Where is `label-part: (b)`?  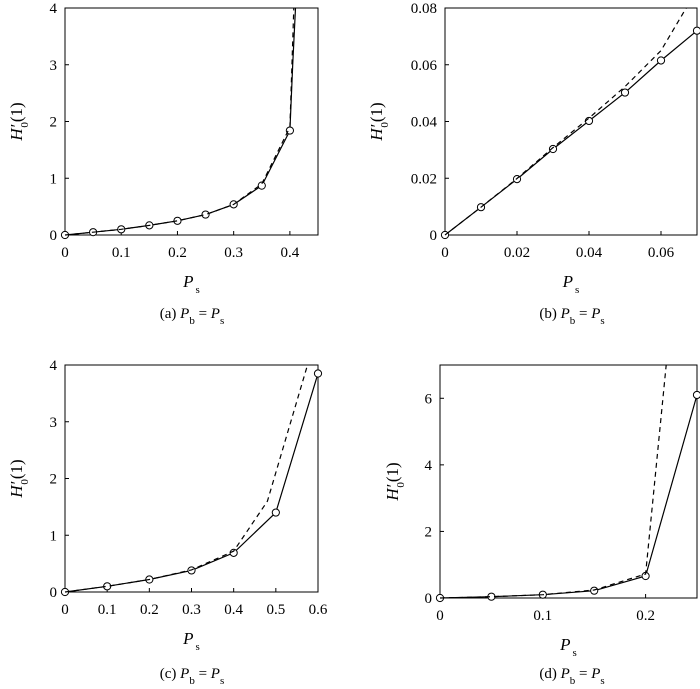
label-part: (b) is located at coordinates (549, 314).